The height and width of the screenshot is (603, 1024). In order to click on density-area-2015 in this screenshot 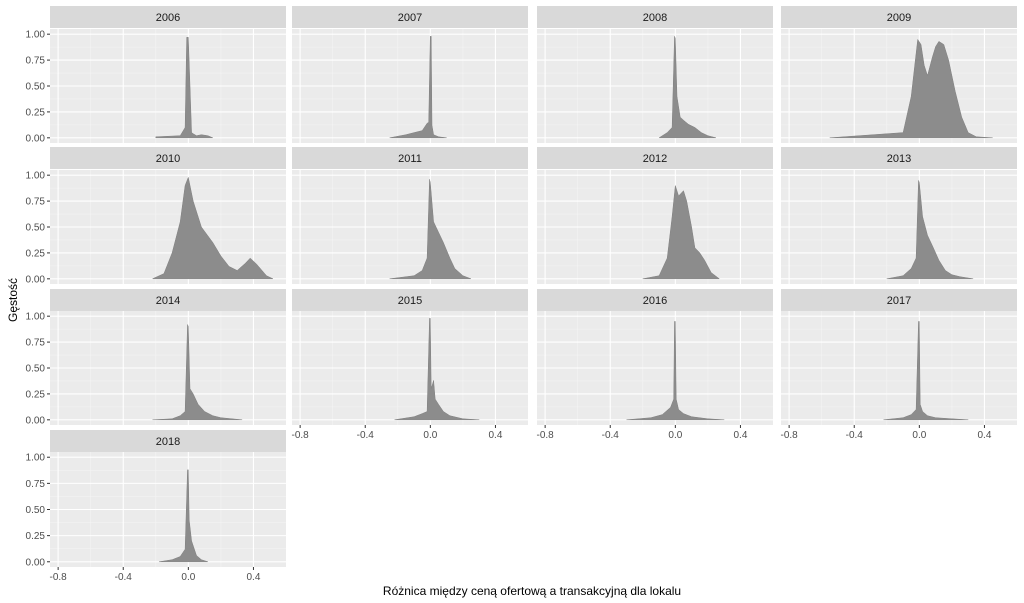, I will do `click(437, 369)`.